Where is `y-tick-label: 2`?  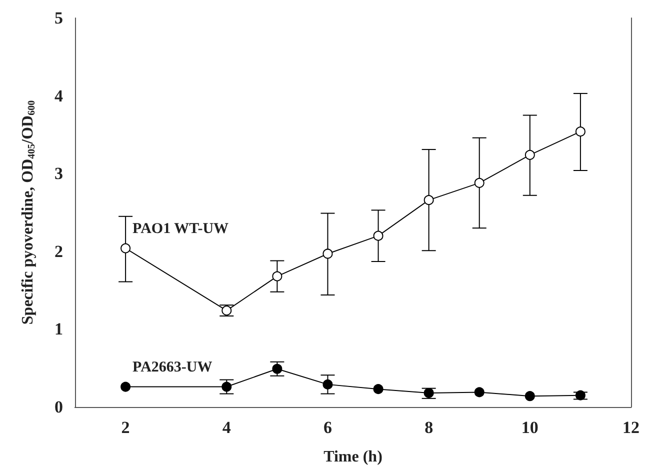 y-tick-label: 2 is located at coordinates (58, 251).